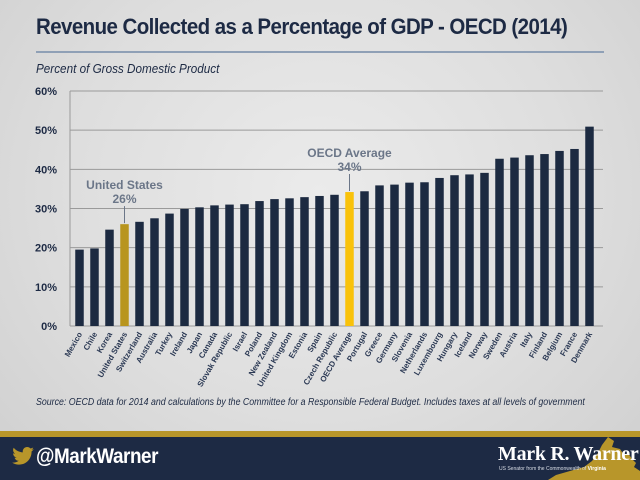 The width and height of the screenshot is (640, 480). Describe the element at coordinates (46, 92) in the screenshot. I see `y-tick-label: 60%` at that location.